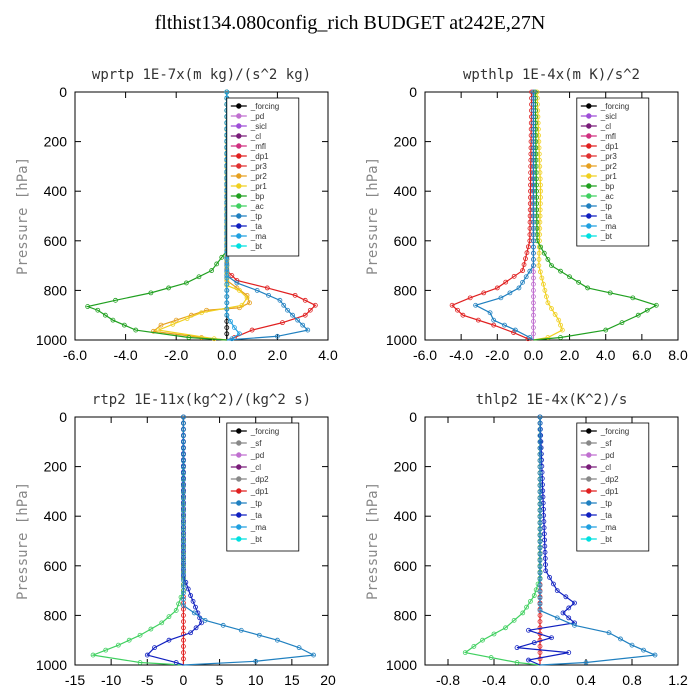 This screenshot has width=700, height=700. I want to click on x-tick-label: -6.0, so click(425, 355).